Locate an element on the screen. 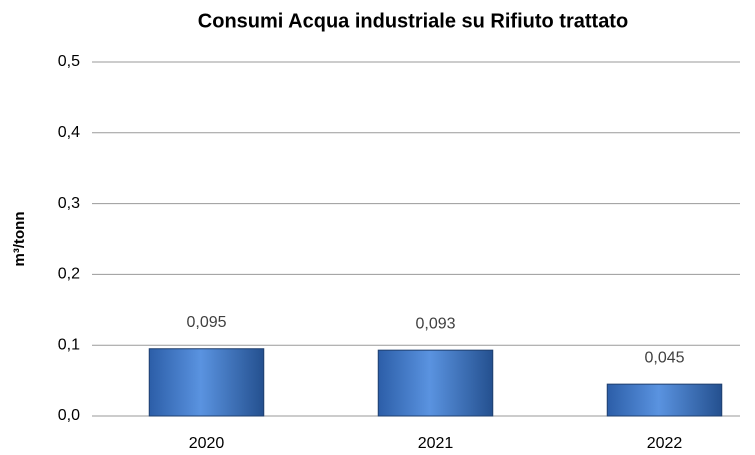 Image resolution: width=755 pixels, height=455 pixels. value-label: 0,045 is located at coordinates (664, 357).